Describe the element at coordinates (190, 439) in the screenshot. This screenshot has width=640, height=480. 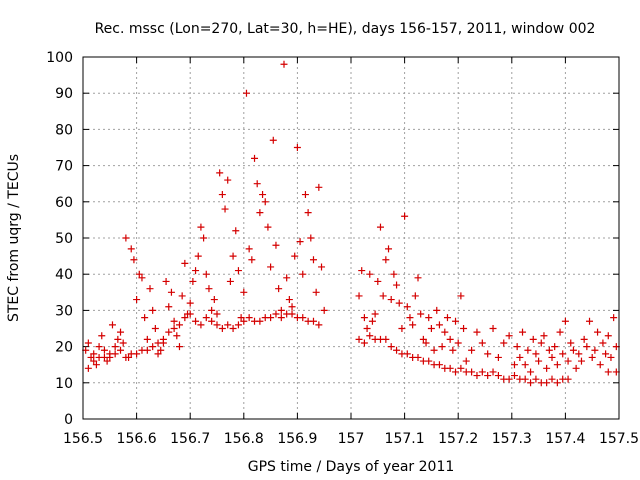
I see `x-tick-label: 156.7` at that location.